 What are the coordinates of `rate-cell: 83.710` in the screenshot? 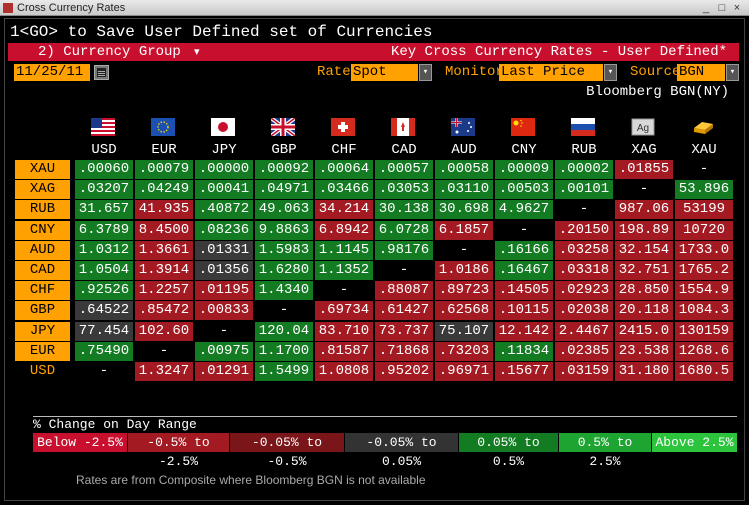 It's located at (344, 331).